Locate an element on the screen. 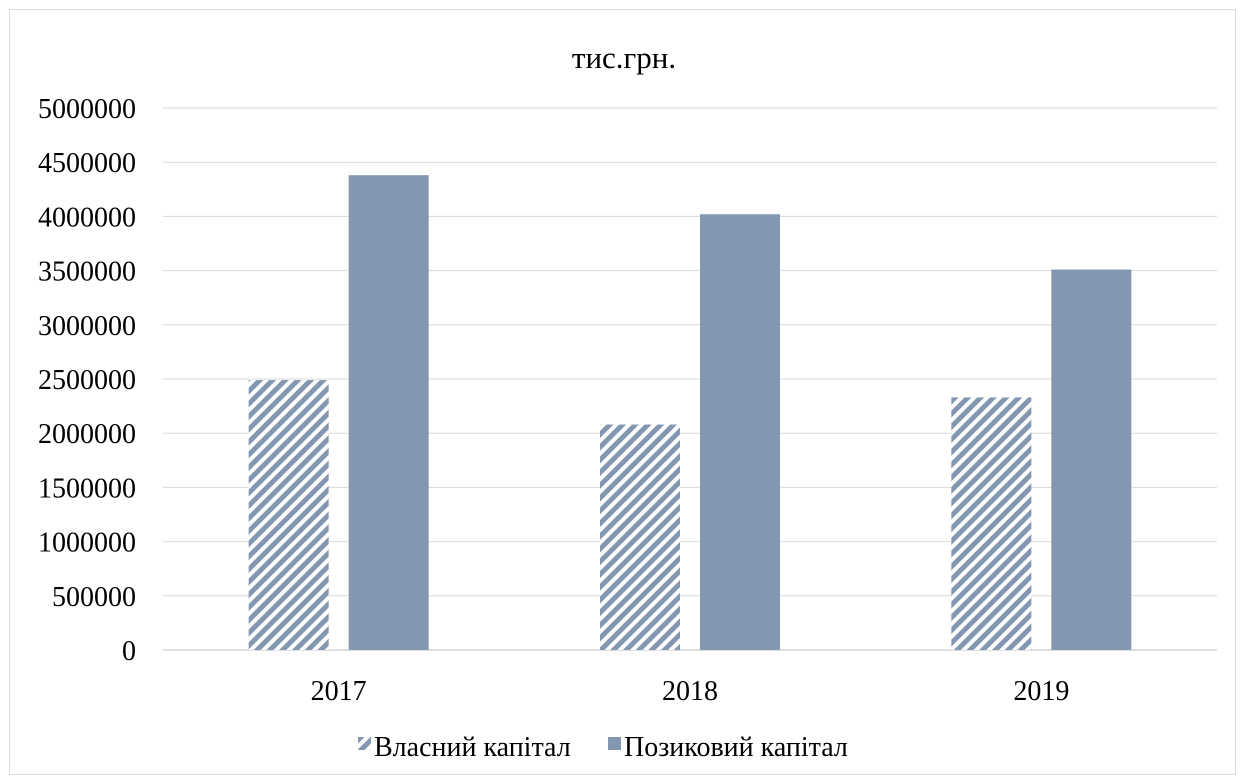 The width and height of the screenshot is (1248, 782). bar-vlasnyi-kapital-2018 is located at coordinates (640, 537).